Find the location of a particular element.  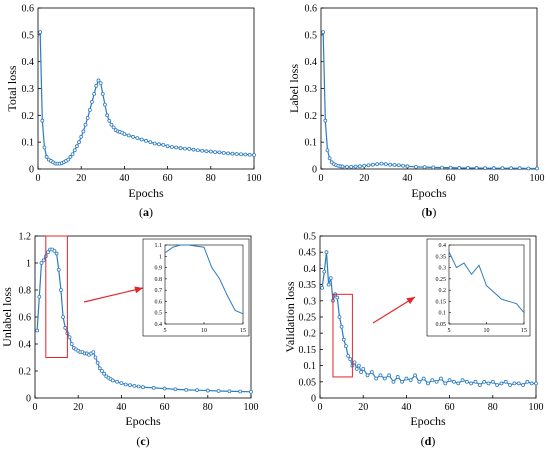

y-tick-label: 0.3 is located at coordinates (310, 301).